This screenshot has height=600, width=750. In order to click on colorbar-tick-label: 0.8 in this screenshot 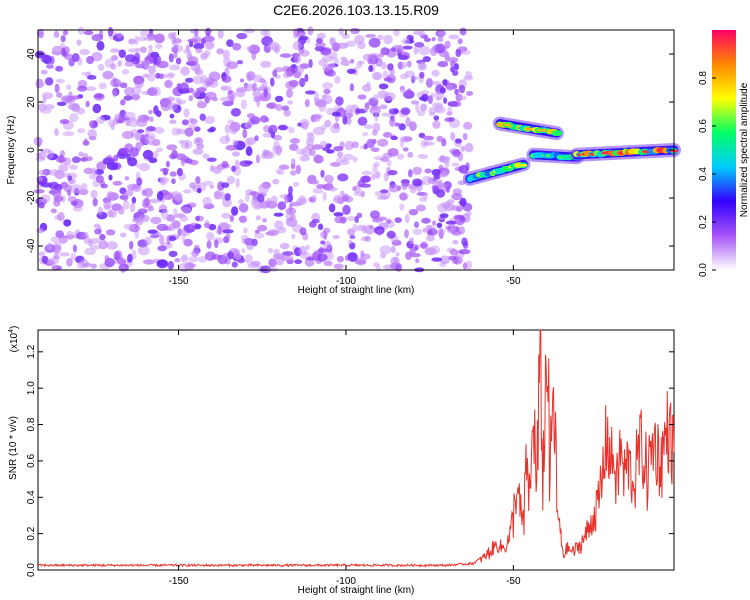, I will do `click(703, 78)`.